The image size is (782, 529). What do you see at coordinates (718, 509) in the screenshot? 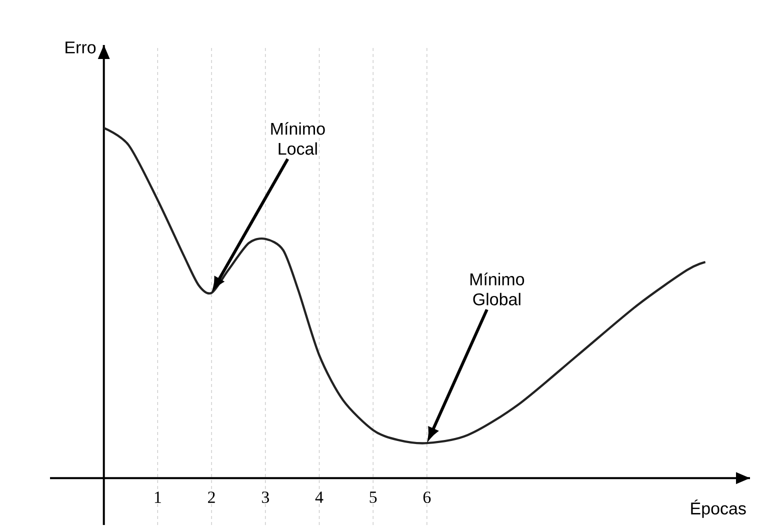
I see `x-axis-title: Épocas` at bounding box center [718, 509].